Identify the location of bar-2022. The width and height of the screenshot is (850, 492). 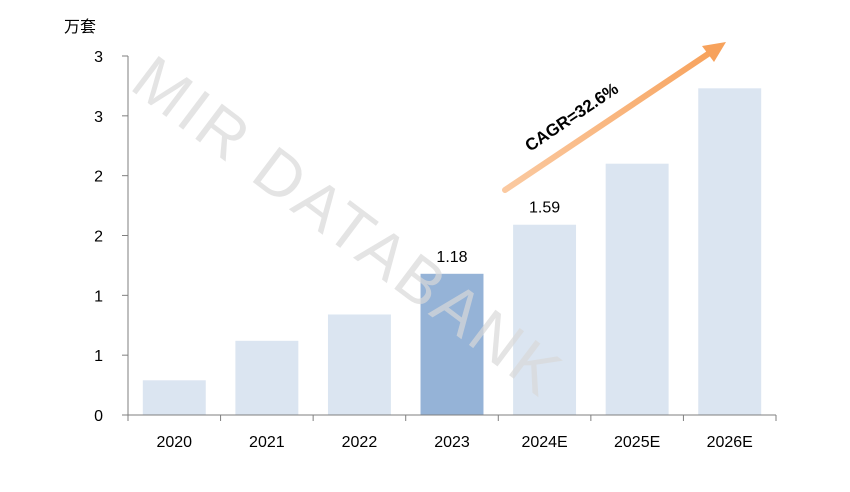
(359, 364).